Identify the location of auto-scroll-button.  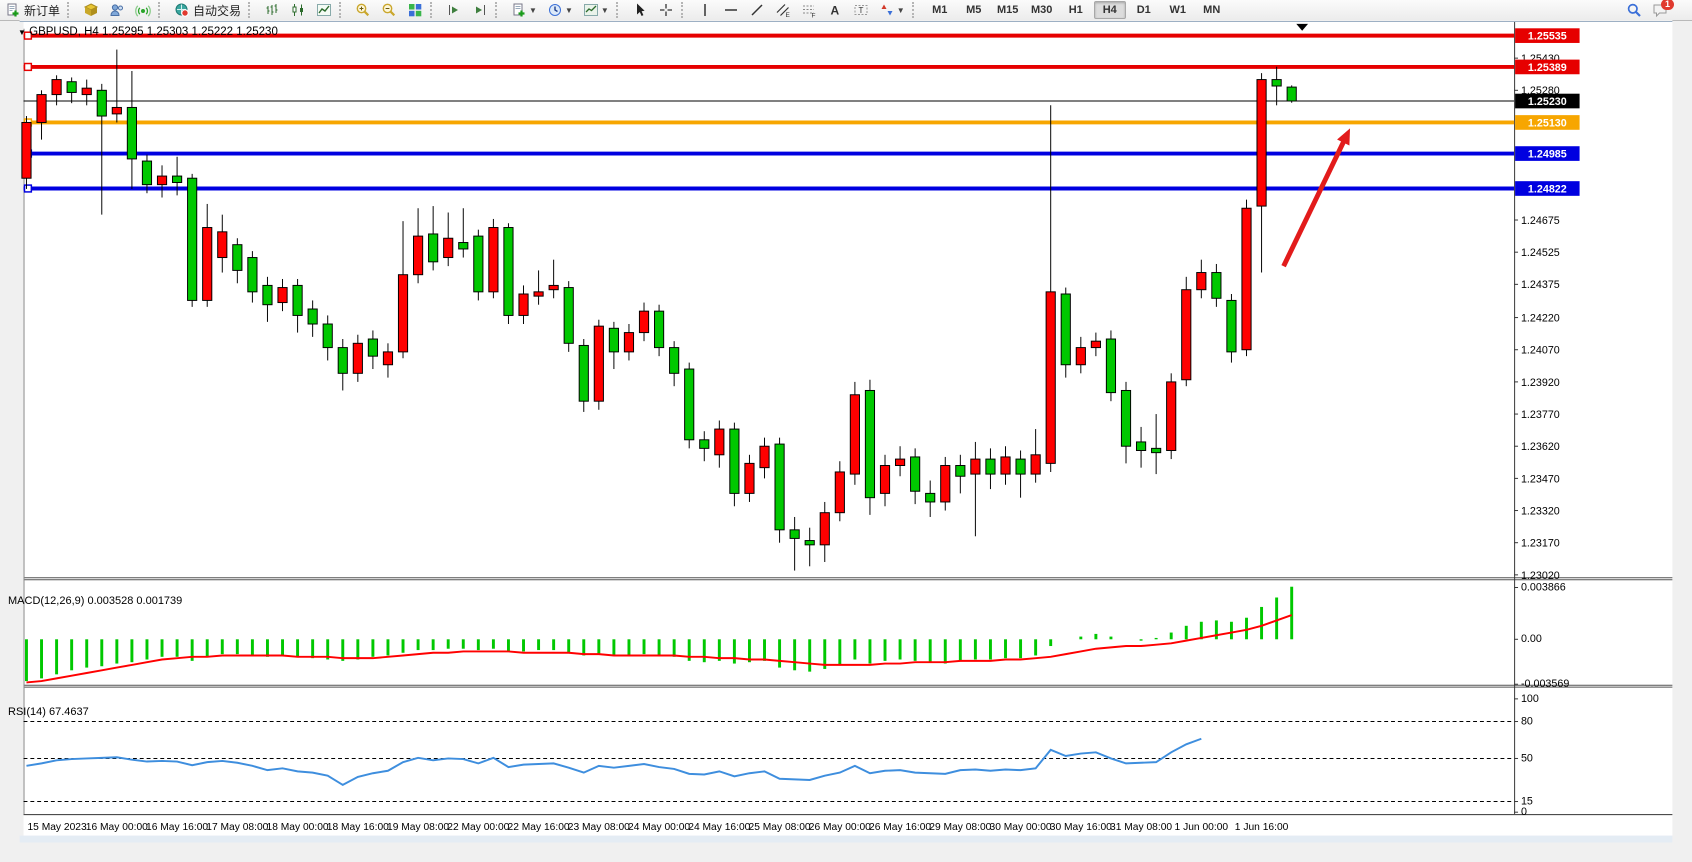
(454, 10).